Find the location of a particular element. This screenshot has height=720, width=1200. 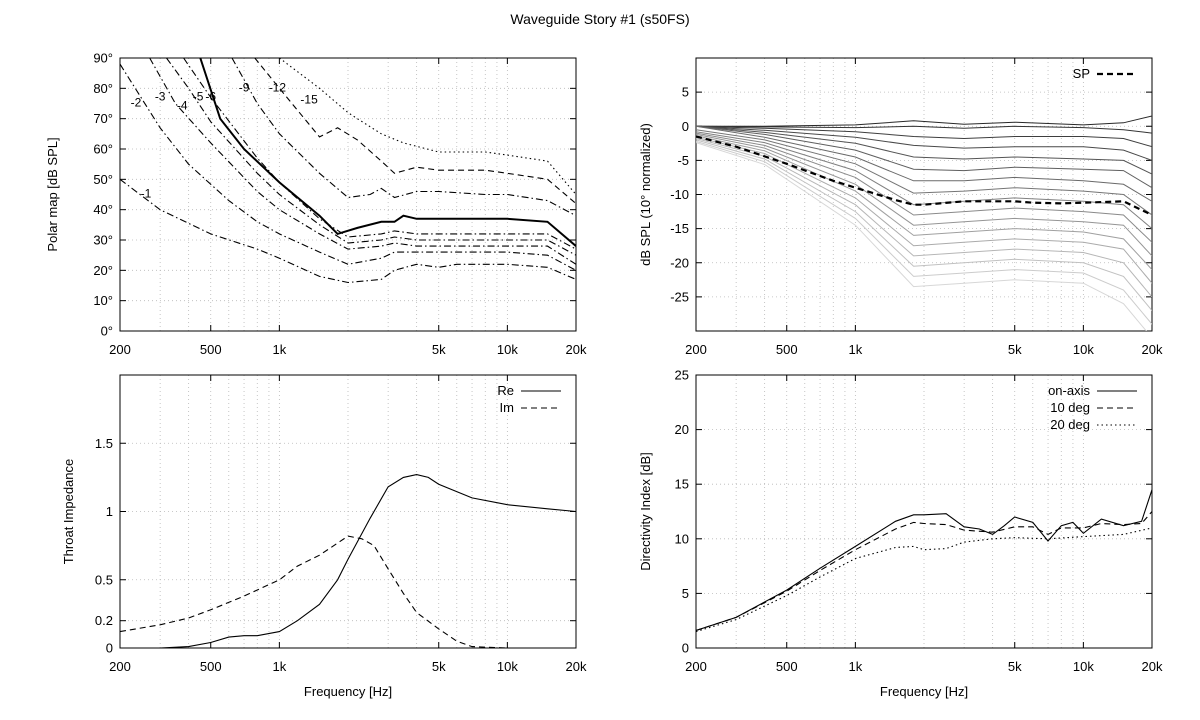

contour-label: -12 is located at coordinates (278, 87).